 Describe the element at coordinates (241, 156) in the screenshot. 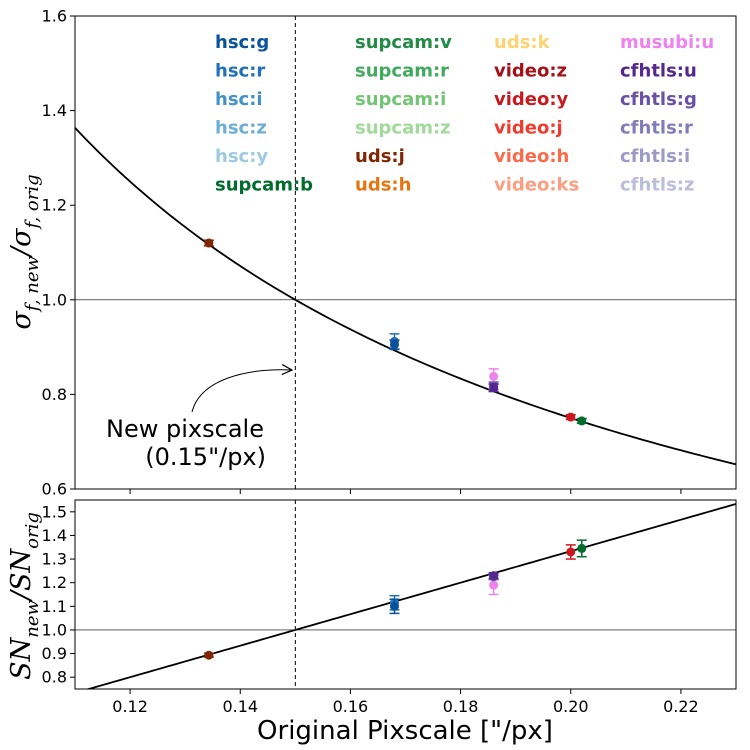

I see `legend-entry: hsc:y` at that location.